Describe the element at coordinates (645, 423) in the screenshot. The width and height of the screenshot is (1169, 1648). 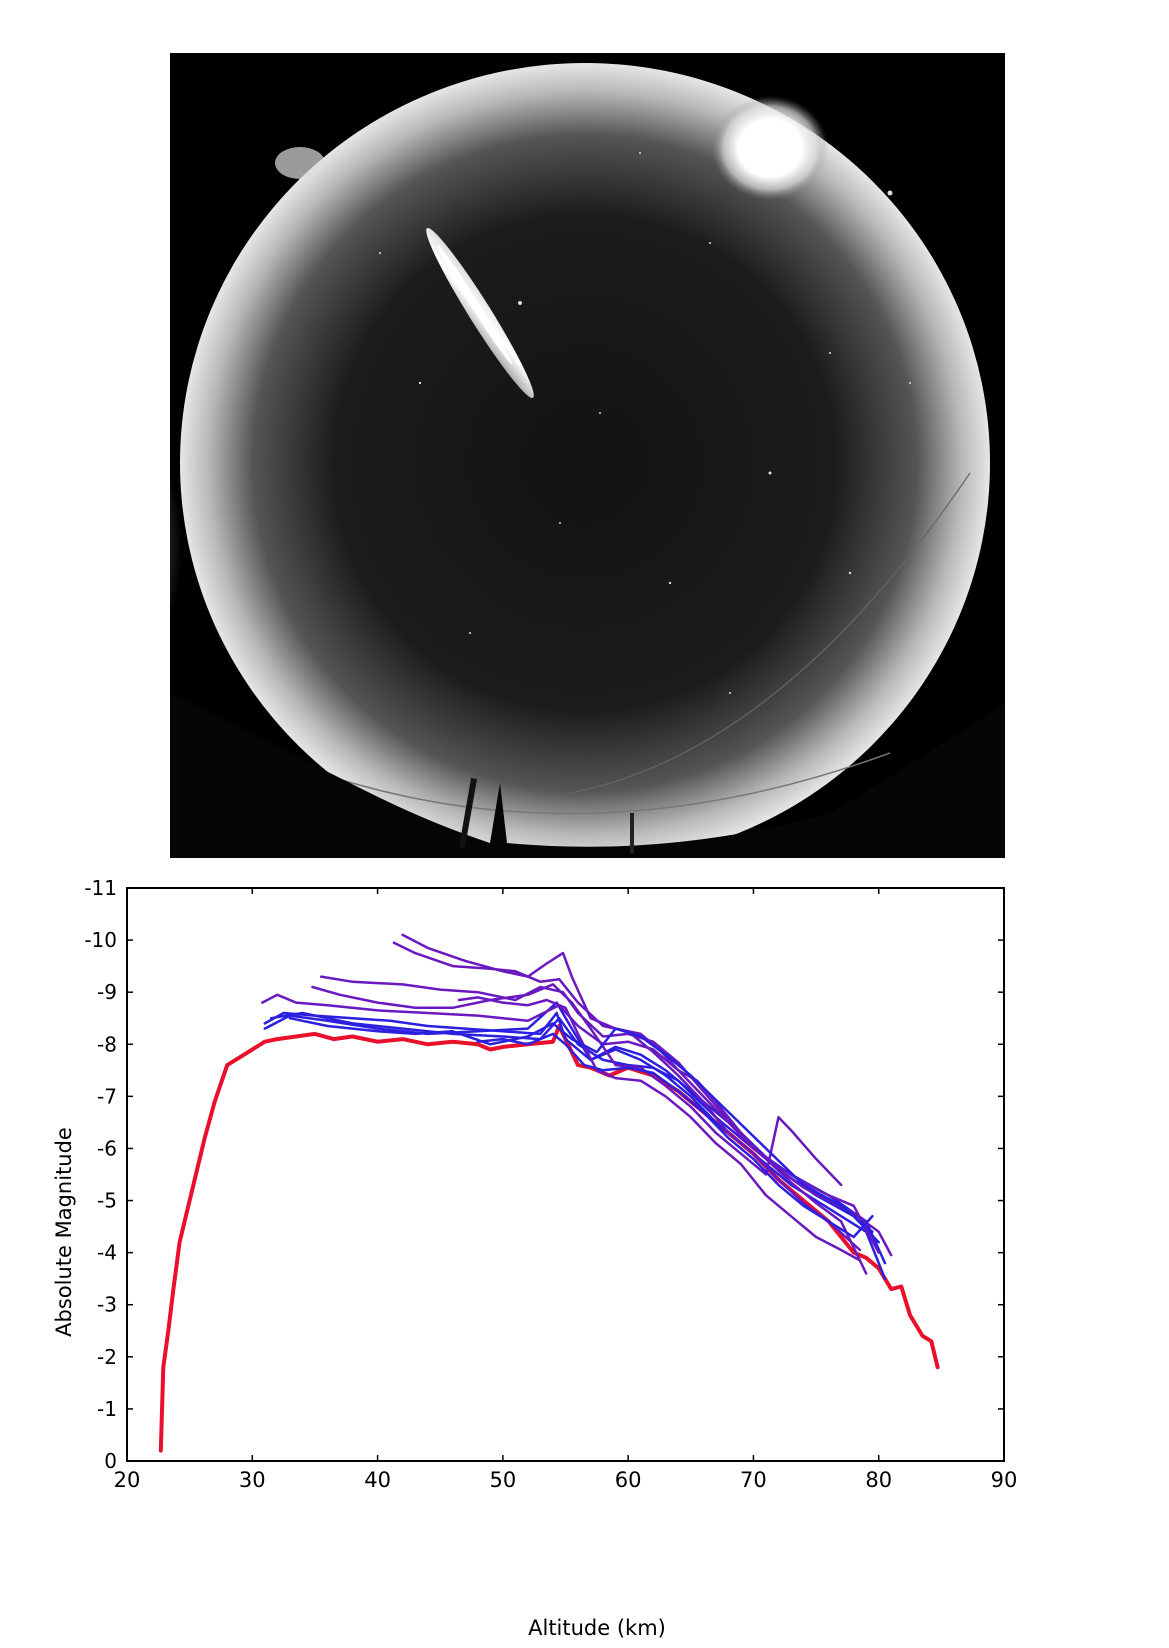
I see `stars` at that location.